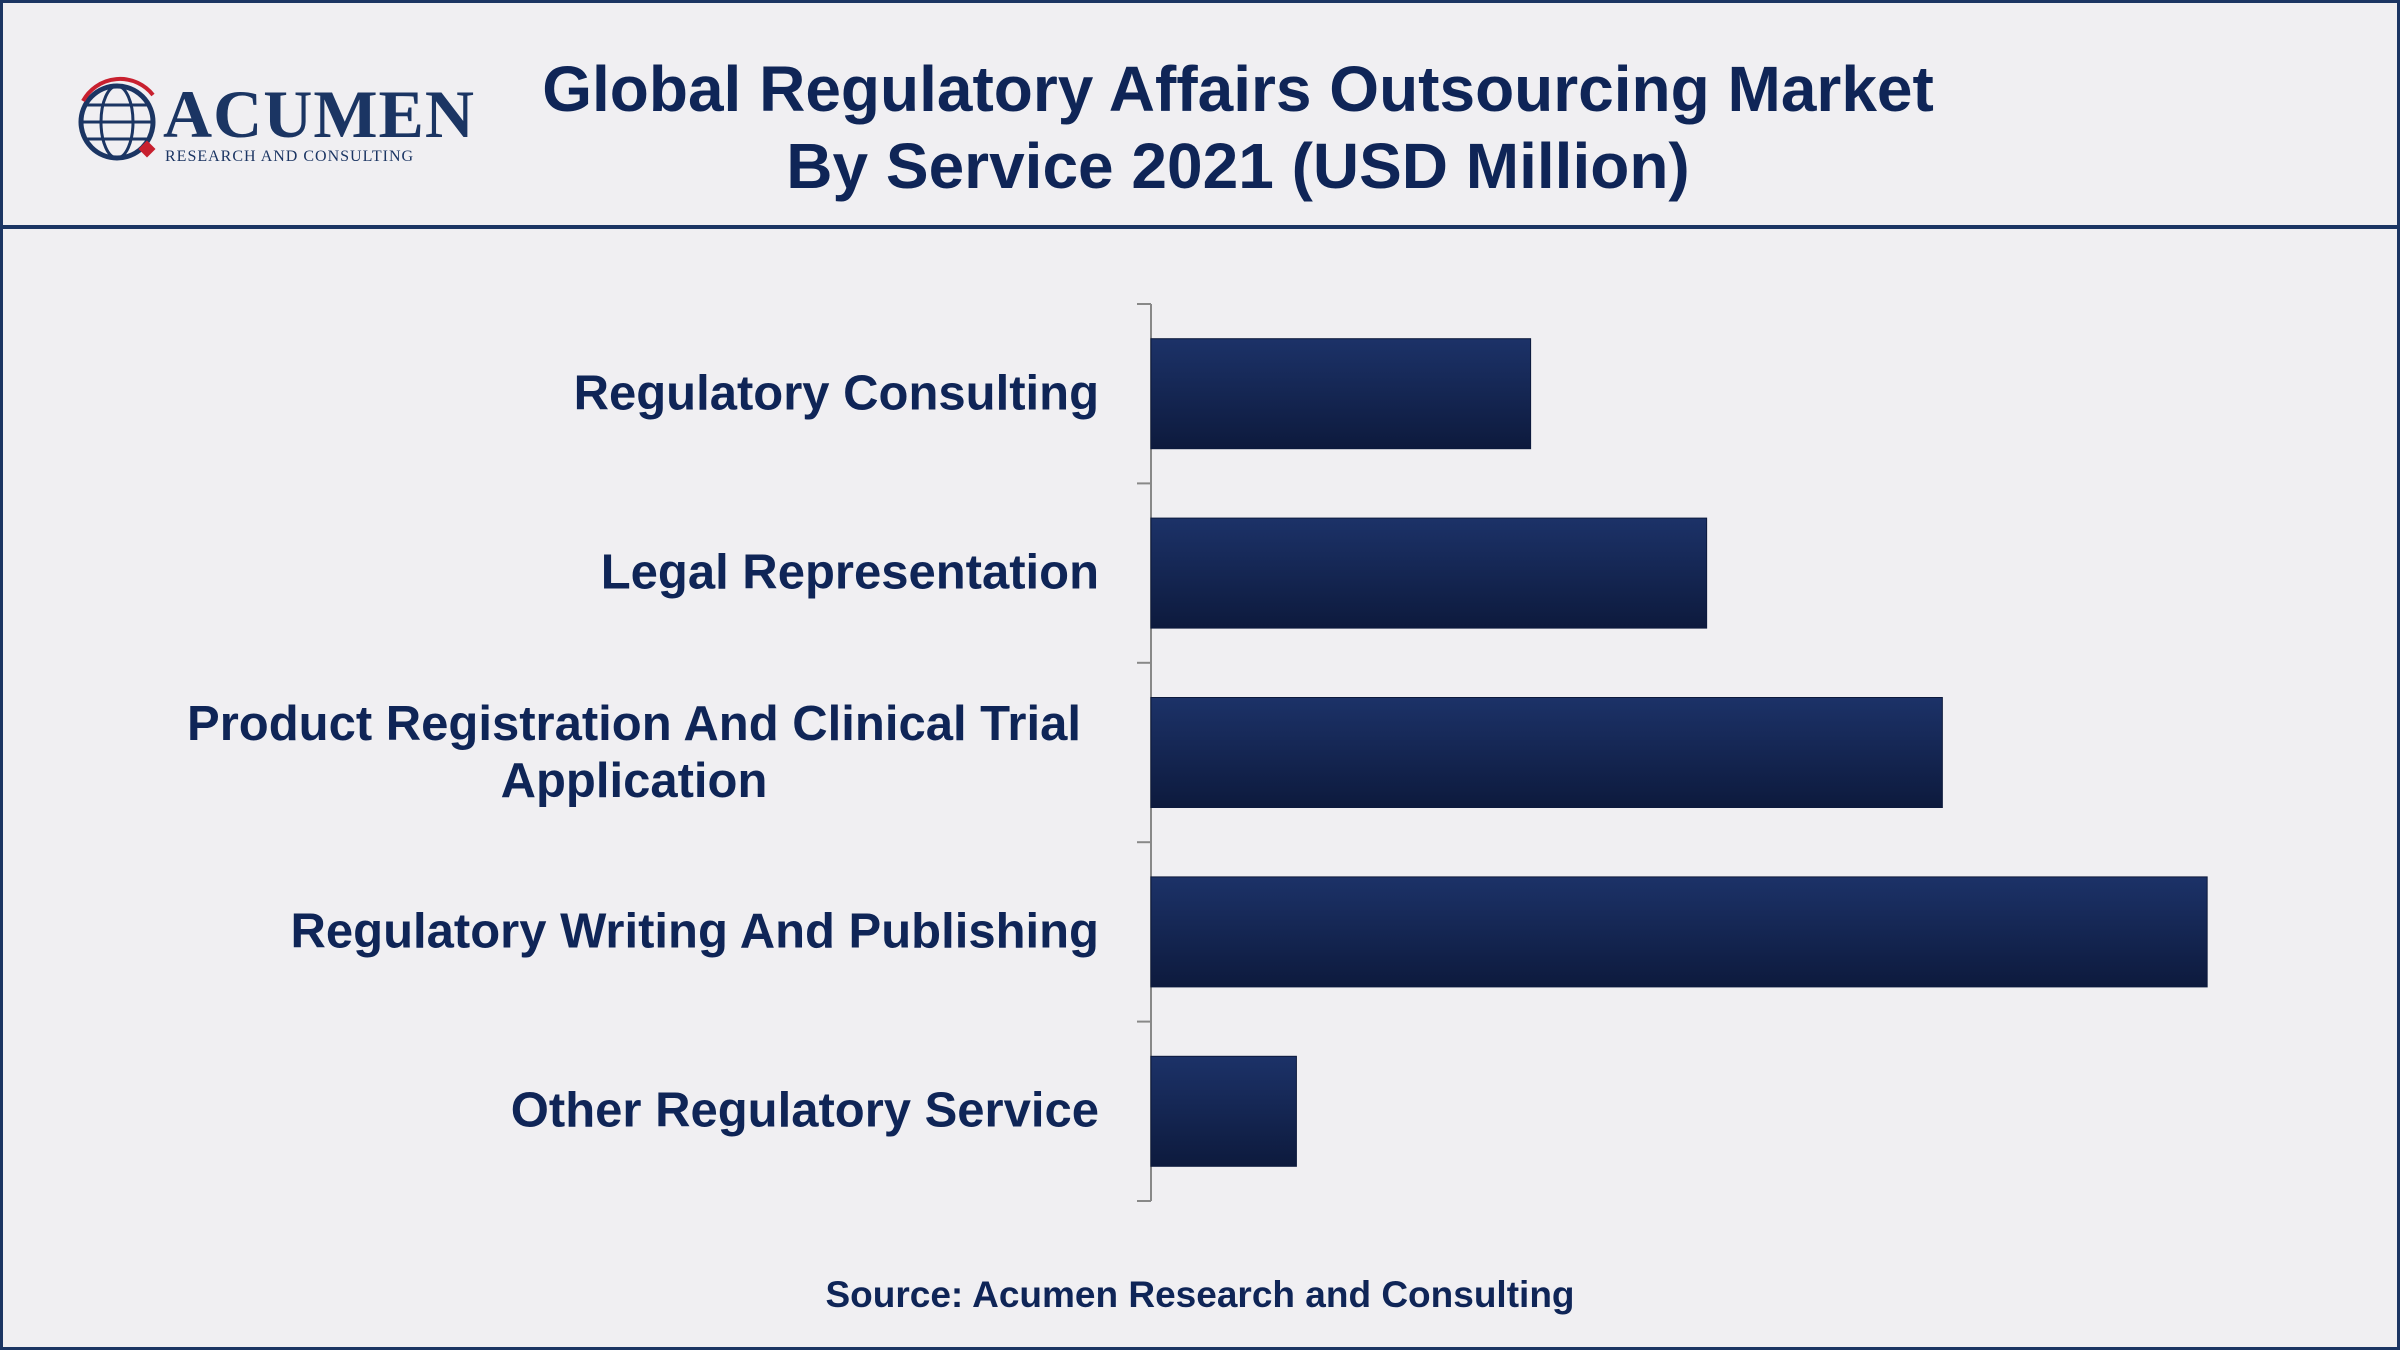 The image size is (2400, 1350). What do you see at coordinates (1200, 227) in the screenshot?
I see `header-rule` at bounding box center [1200, 227].